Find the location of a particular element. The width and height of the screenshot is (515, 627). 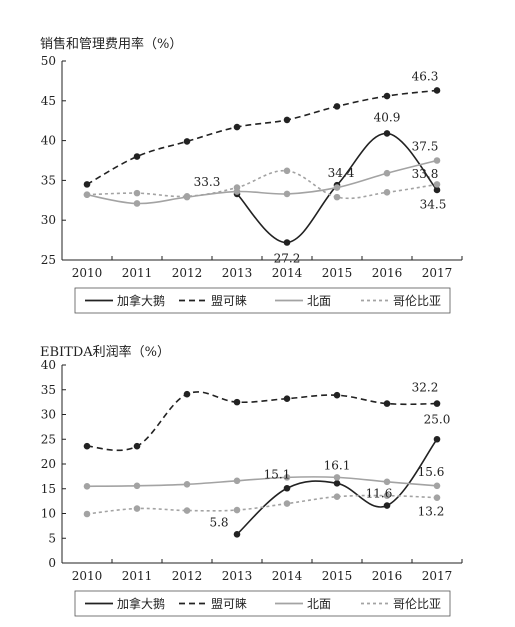

data-label: 34.4 is located at coordinates (341, 173).